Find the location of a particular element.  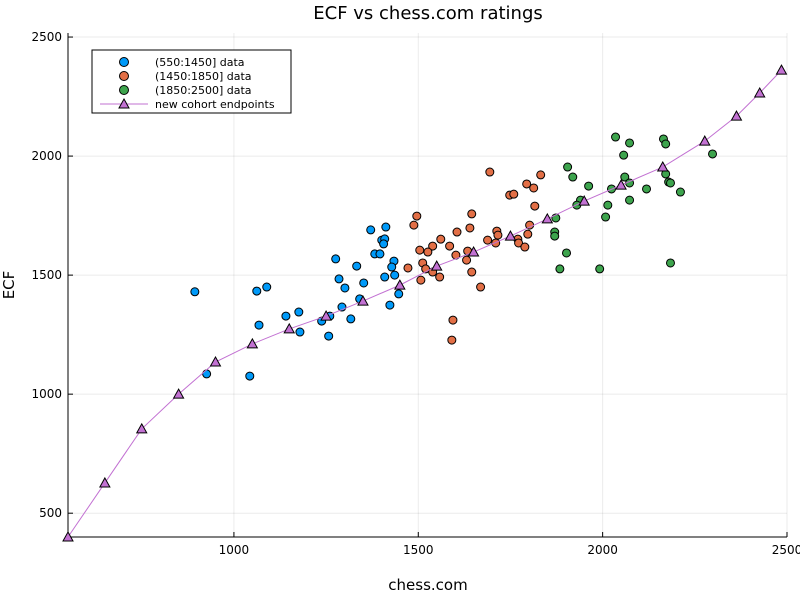

y-tick-label: 2000 is located at coordinates (46, 156).